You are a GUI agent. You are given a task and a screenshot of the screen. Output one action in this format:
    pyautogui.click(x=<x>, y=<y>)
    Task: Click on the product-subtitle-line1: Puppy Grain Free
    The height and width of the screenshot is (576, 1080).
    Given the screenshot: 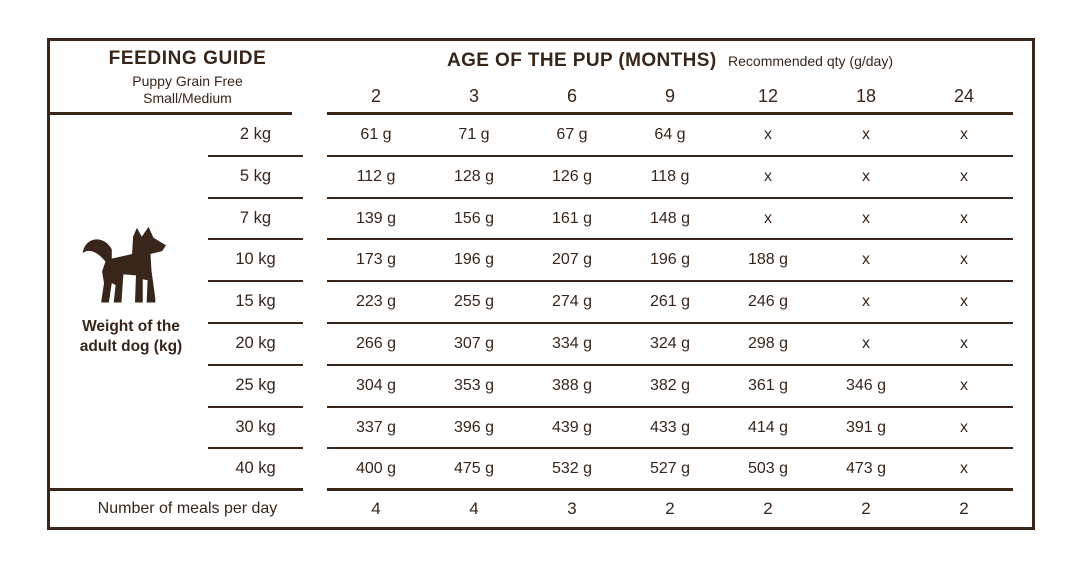 What is the action you would take?
    pyautogui.click(x=187, y=81)
    